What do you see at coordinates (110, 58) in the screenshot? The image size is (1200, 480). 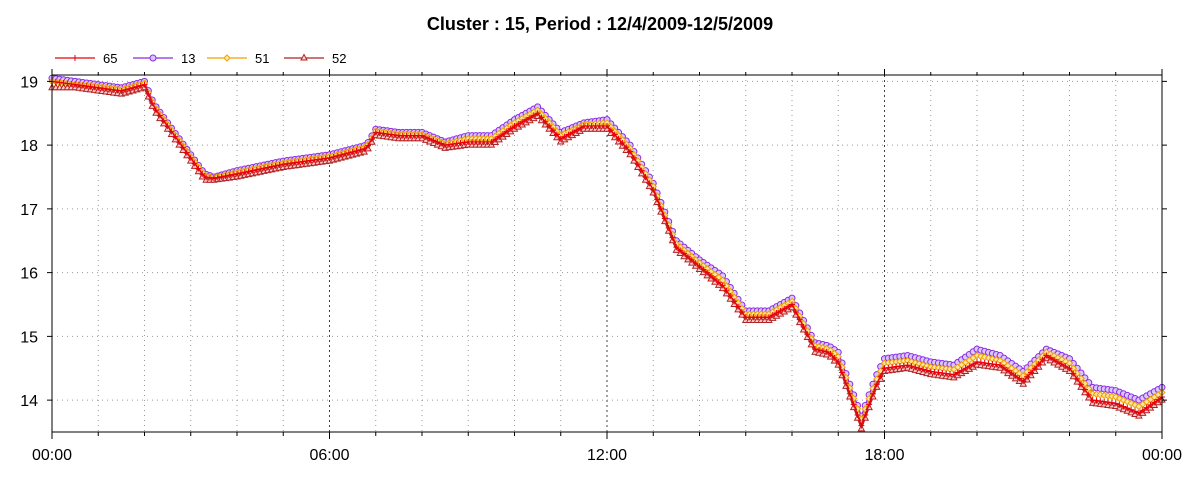 I see `legend-label: 65` at bounding box center [110, 58].